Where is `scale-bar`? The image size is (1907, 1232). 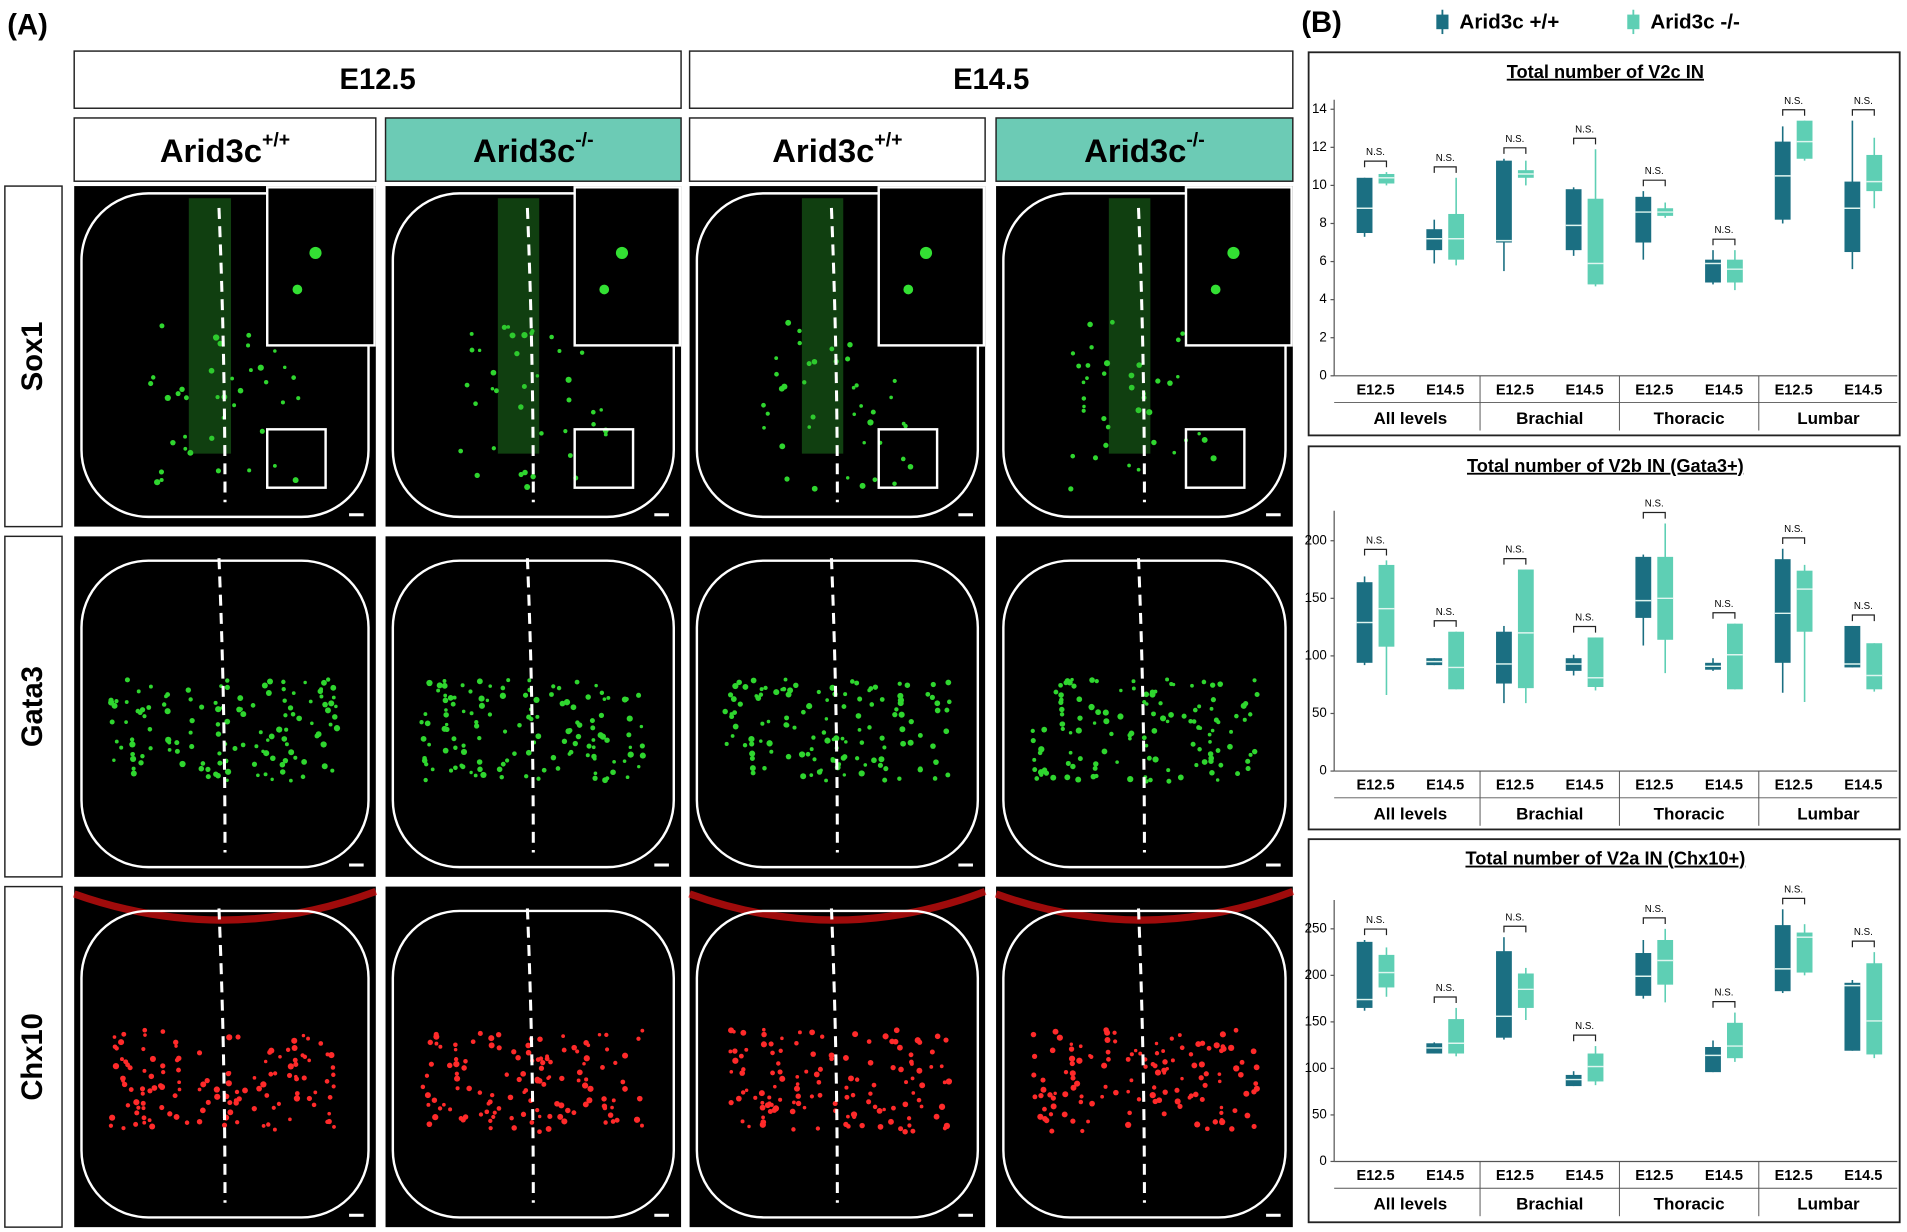 scale-bar is located at coordinates (965, 1215).